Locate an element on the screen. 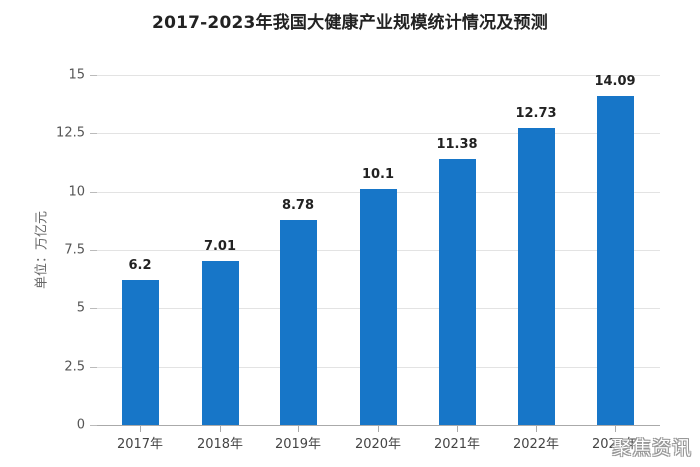  bar-2020 is located at coordinates (378, 307).